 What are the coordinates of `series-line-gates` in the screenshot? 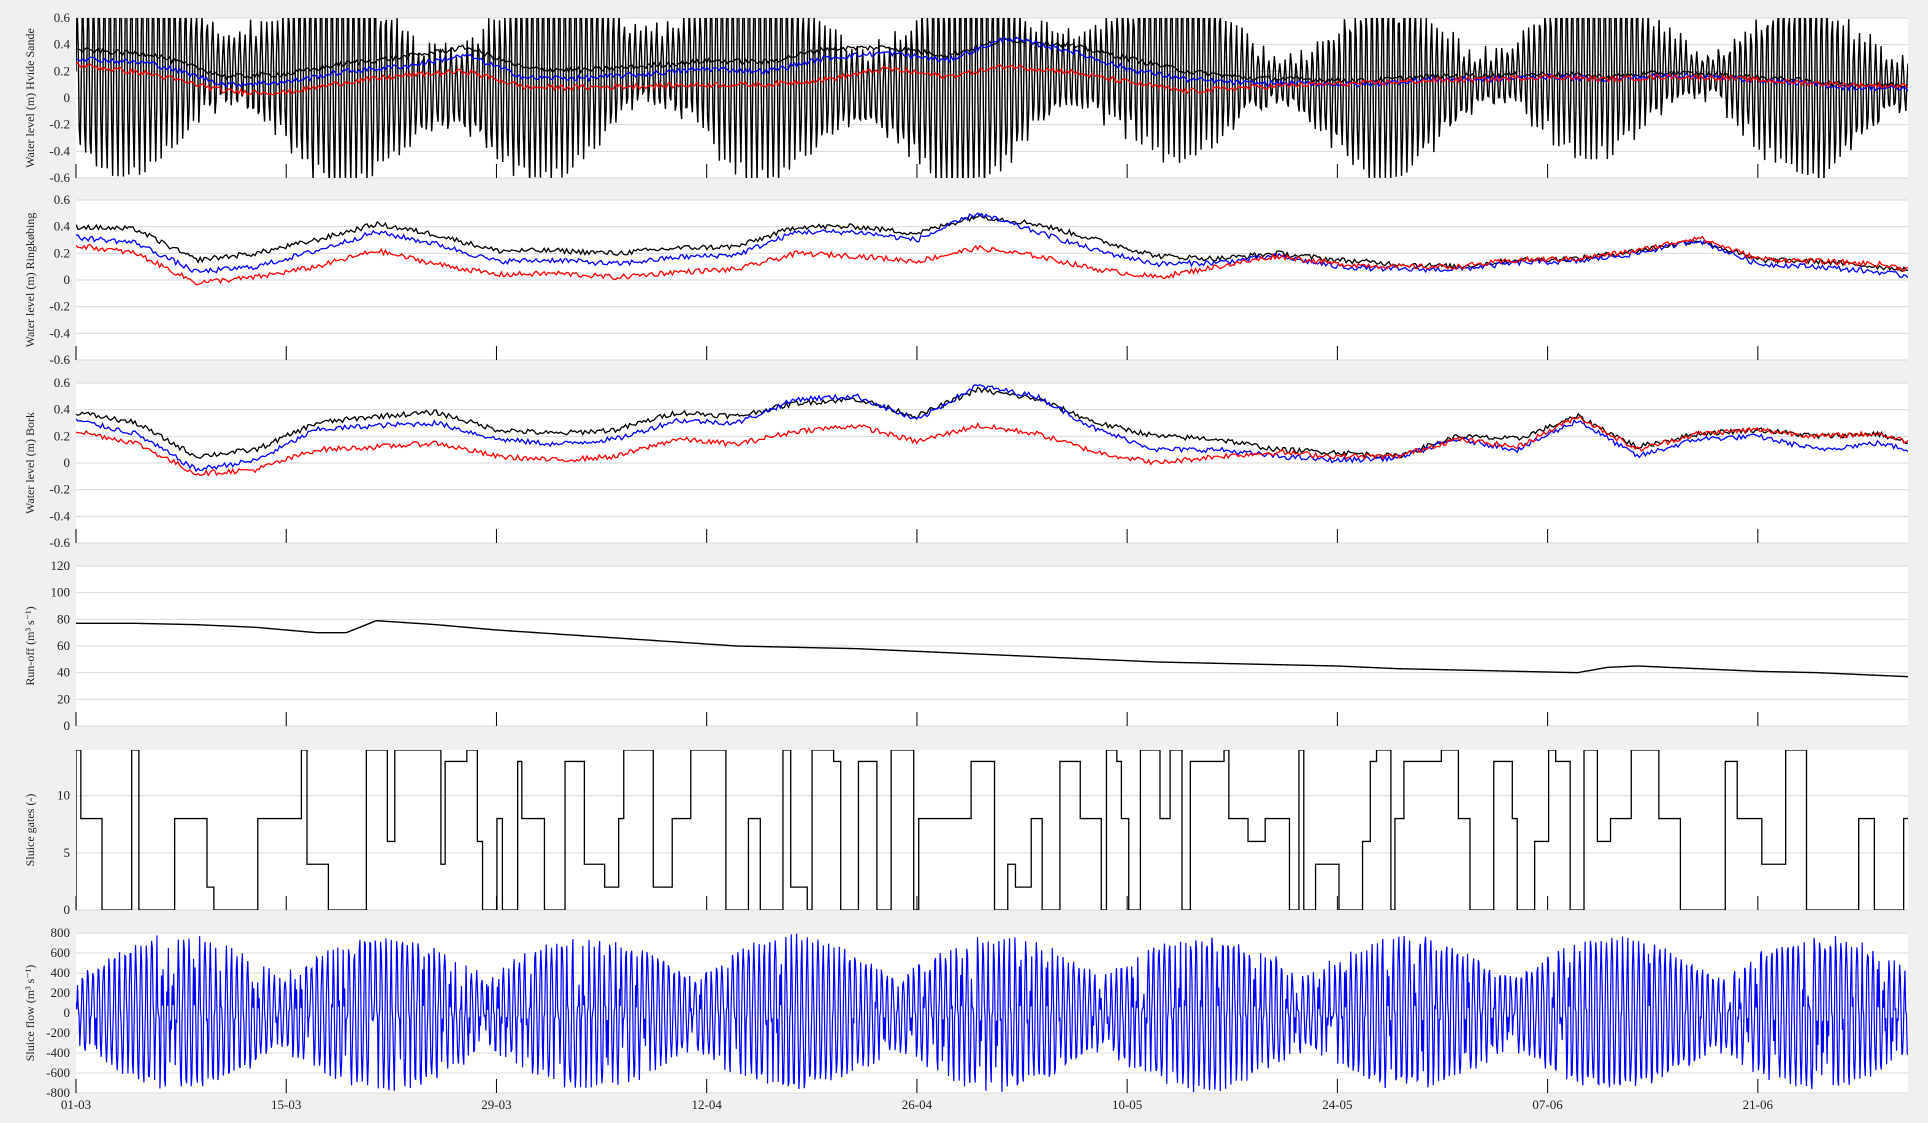 It's located at (992, 830).